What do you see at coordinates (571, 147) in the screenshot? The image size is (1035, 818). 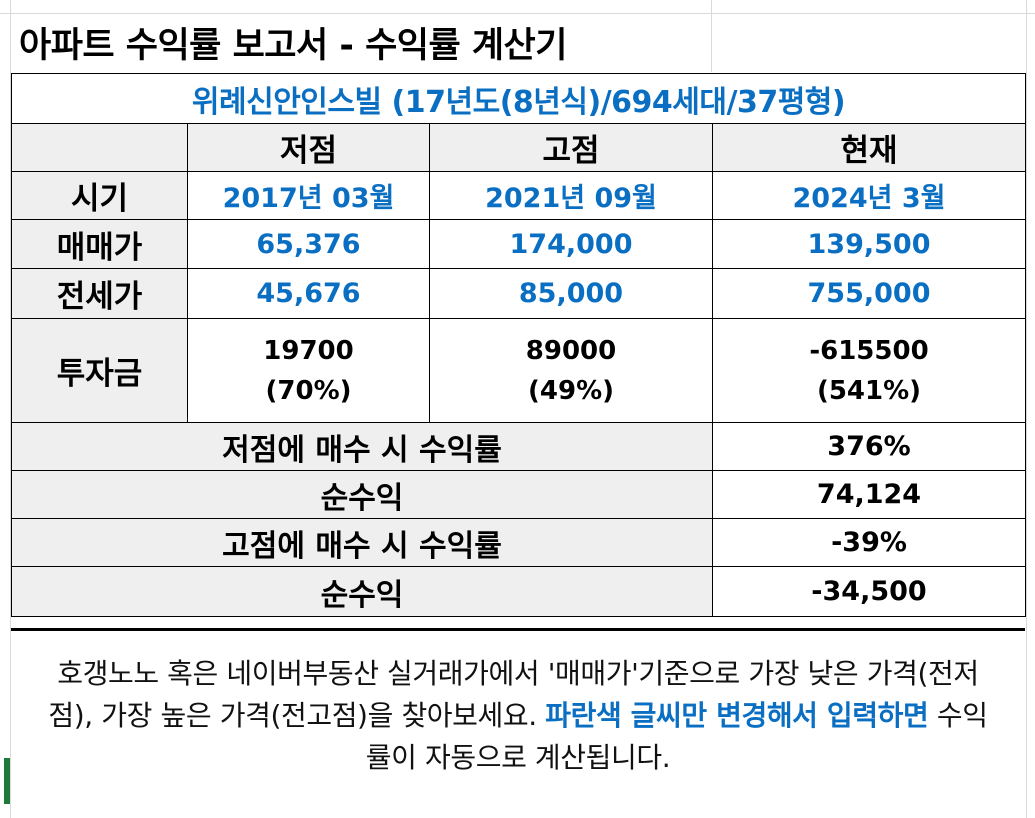 I see `header-high: 고점` at bounding box center [571, 147].